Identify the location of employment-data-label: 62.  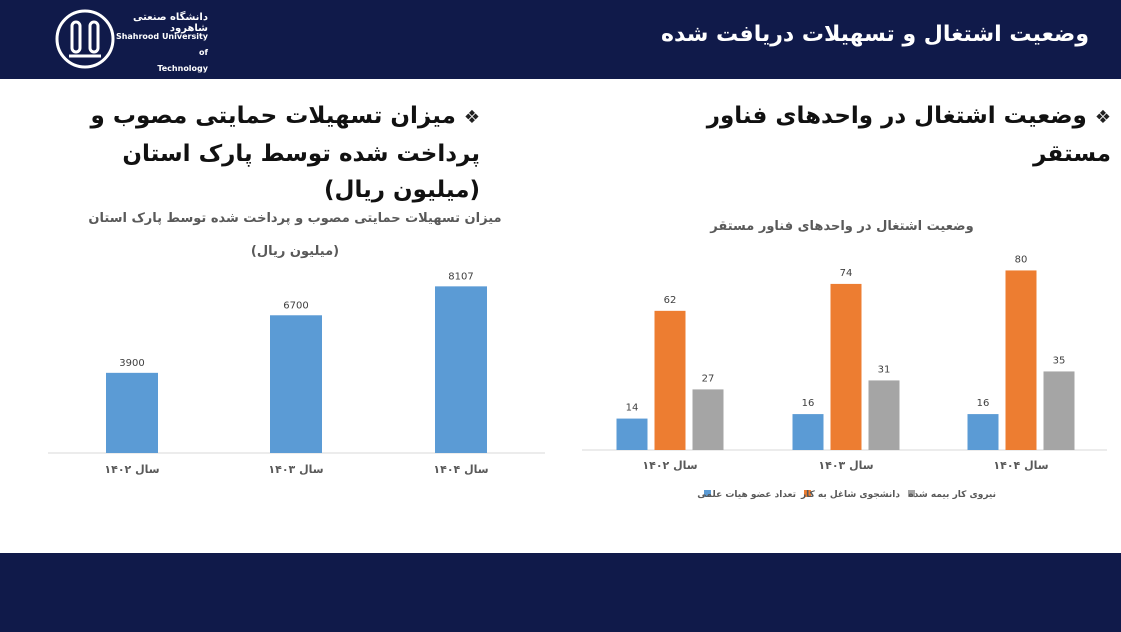
(670, 300).